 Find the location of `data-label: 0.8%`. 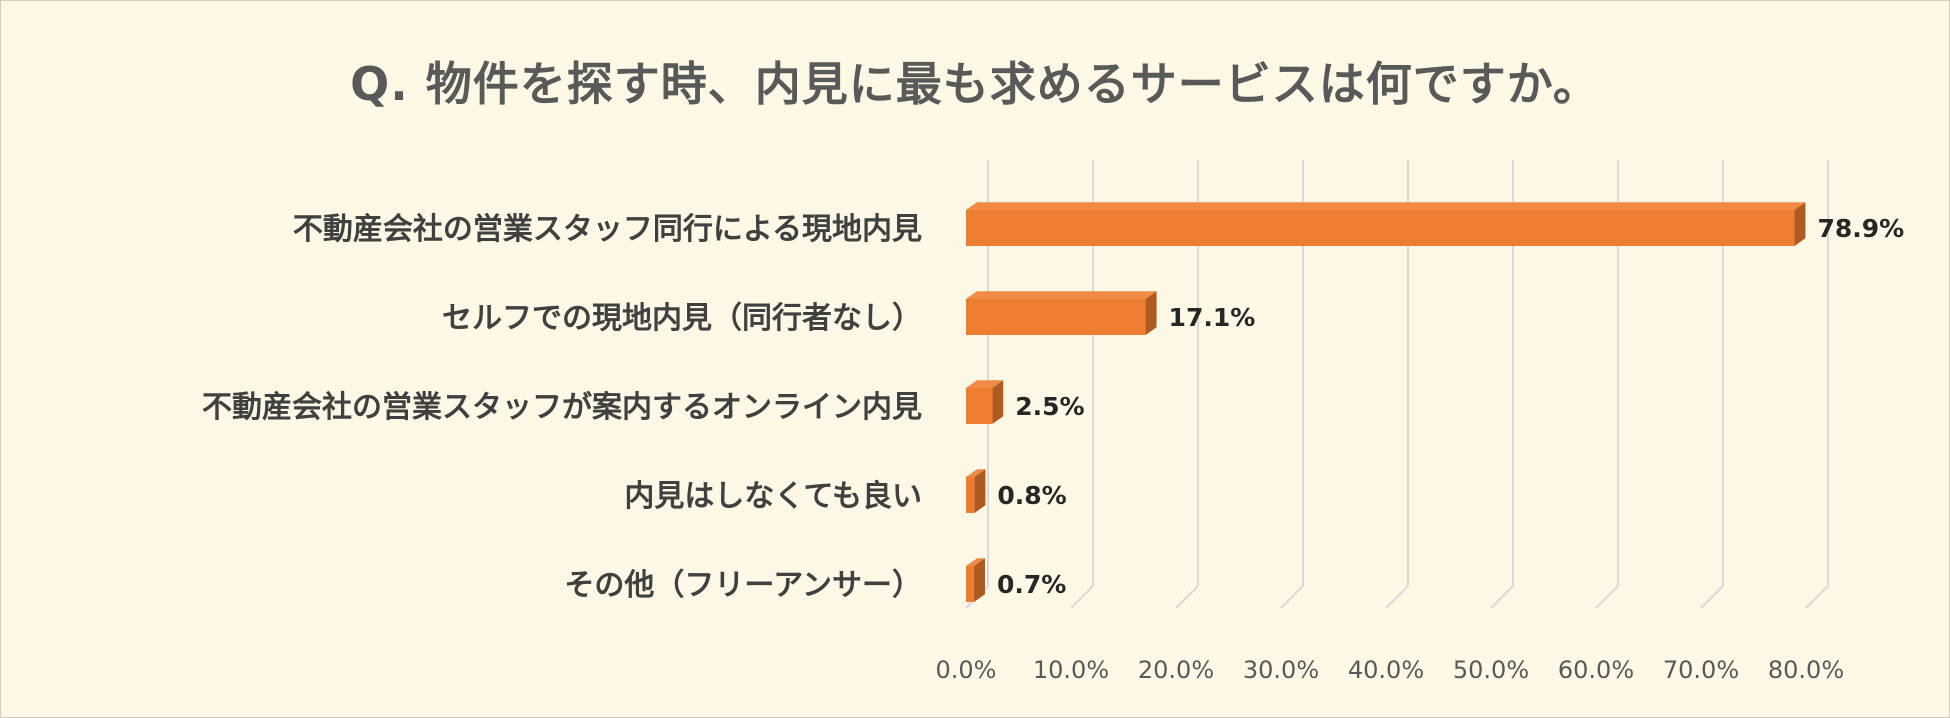

data-label: 0.8% is located at coordinates (1031, 495).